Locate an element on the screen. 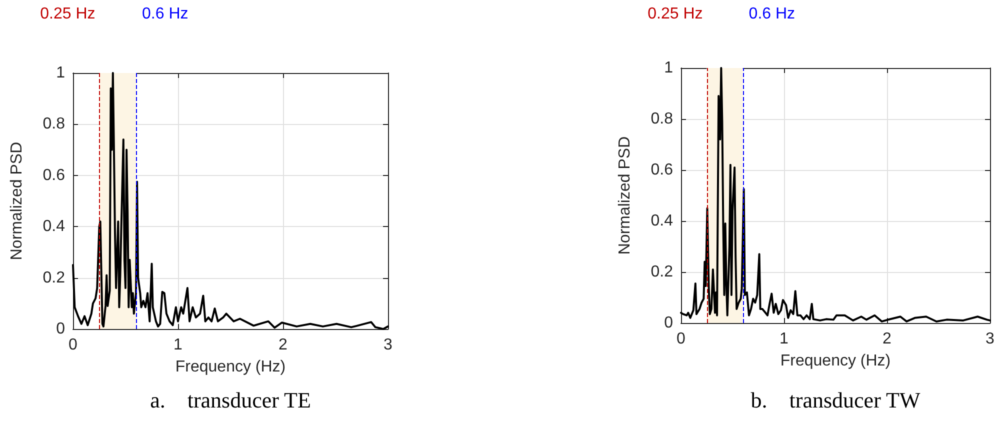 The image size is (998, 443). text: a. transducer TE is located at coordinates (230, 400).